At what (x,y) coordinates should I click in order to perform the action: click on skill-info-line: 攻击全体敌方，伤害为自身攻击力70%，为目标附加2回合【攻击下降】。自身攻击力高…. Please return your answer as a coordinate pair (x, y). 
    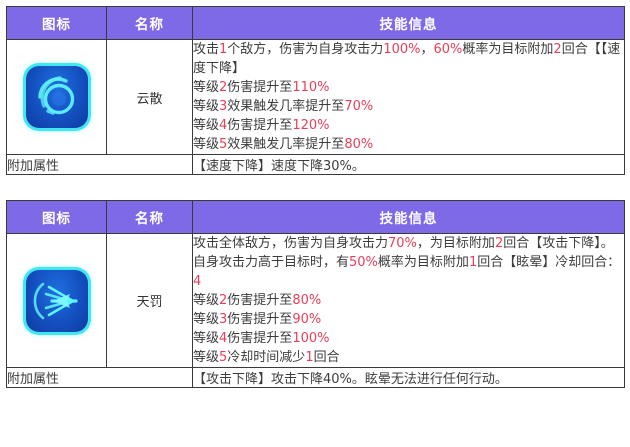
    Looking at the image, I should click on (407, 262).